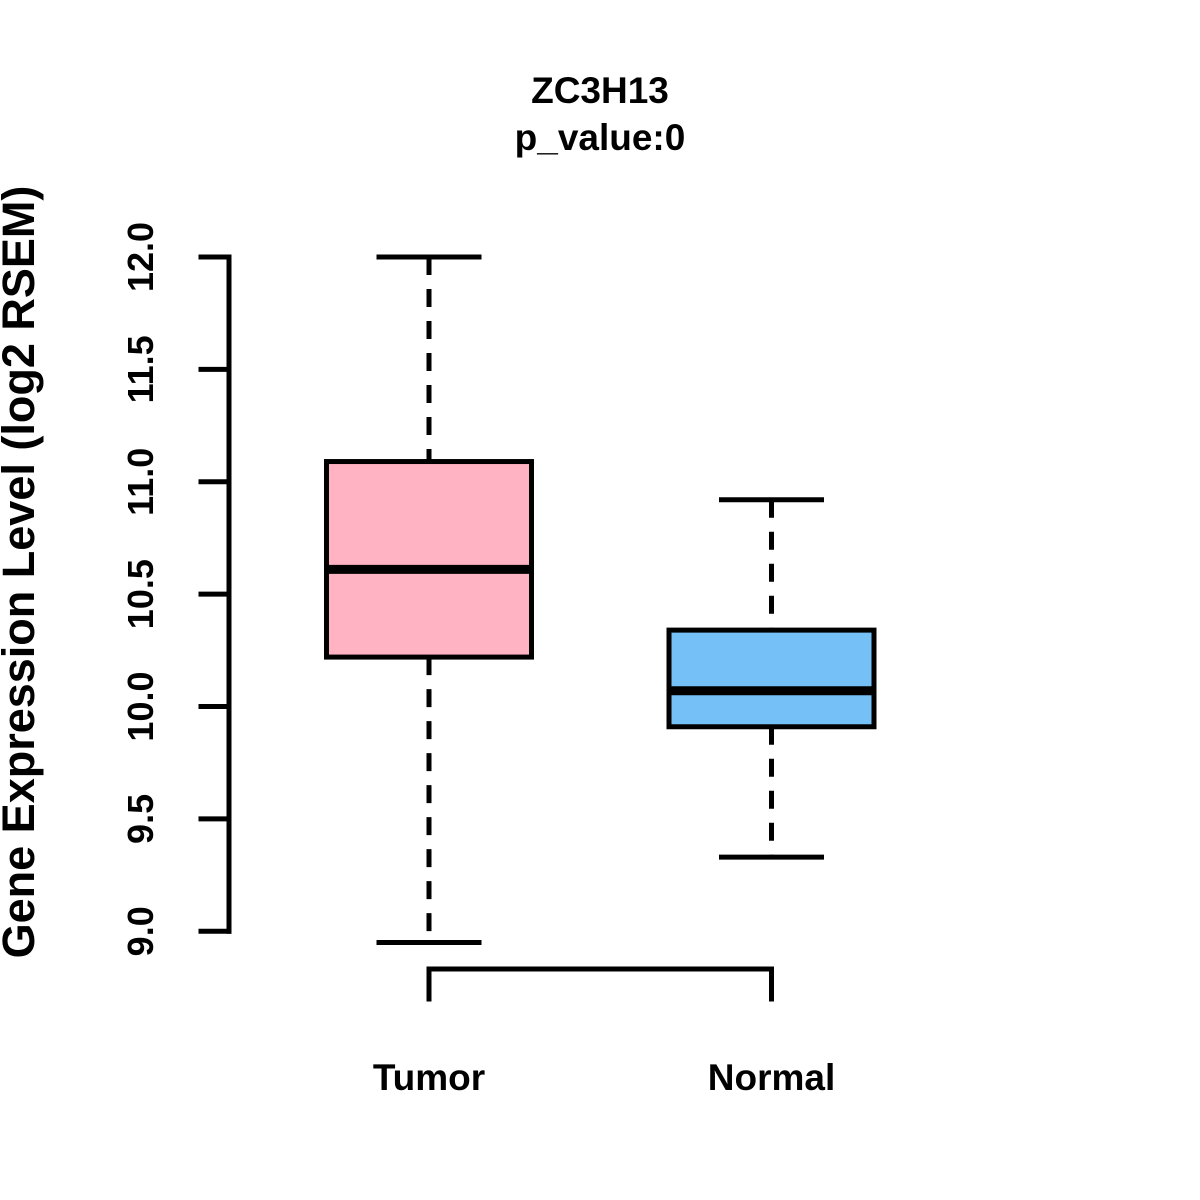 This screenshot has width=1200, height=1200. I want to click on y-tick-label: 10.5, so click(140, 594).